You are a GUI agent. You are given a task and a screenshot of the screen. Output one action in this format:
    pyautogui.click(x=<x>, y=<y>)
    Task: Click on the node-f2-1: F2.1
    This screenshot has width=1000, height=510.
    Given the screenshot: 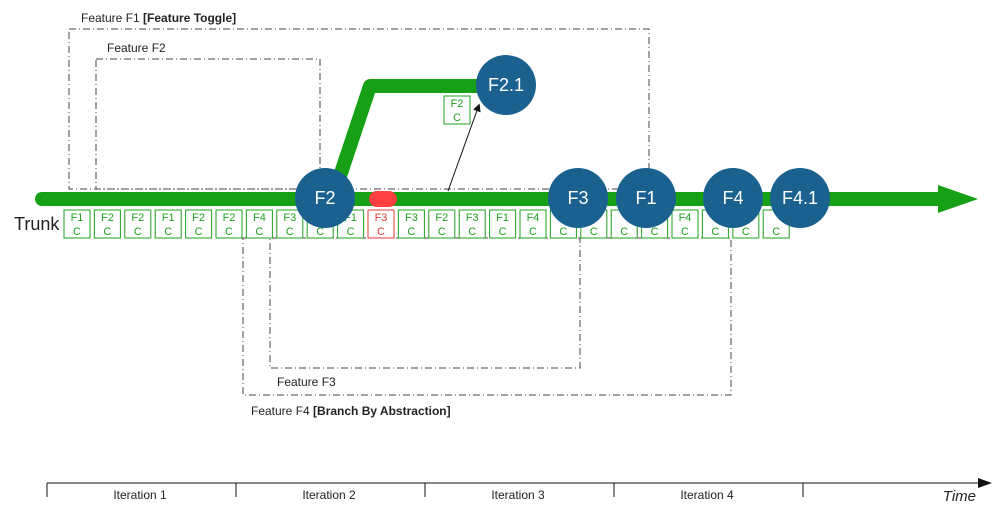 What is the action you would take?
    pyautogui.click(x=506, y=85)
    